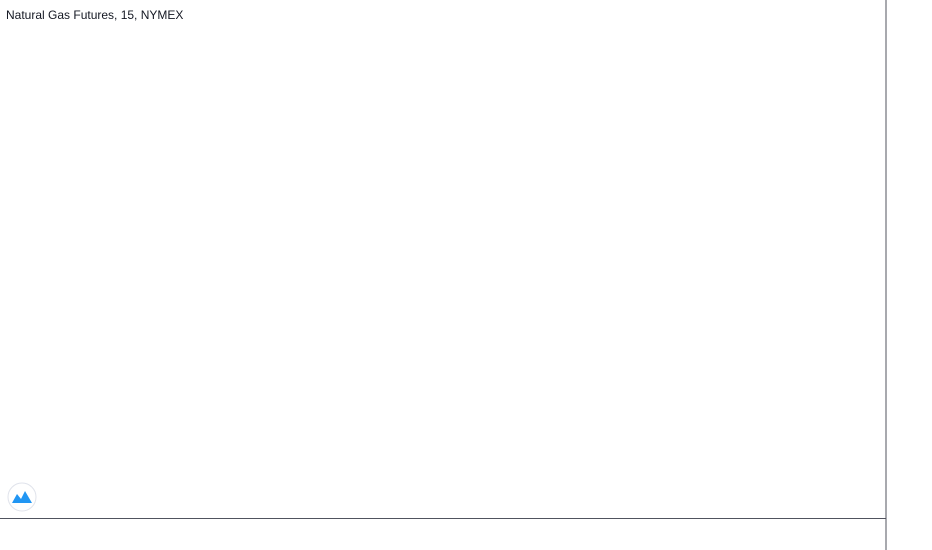 This screenshot has height=550, width=932. I want to click on logo-icon, so click(22, 497).